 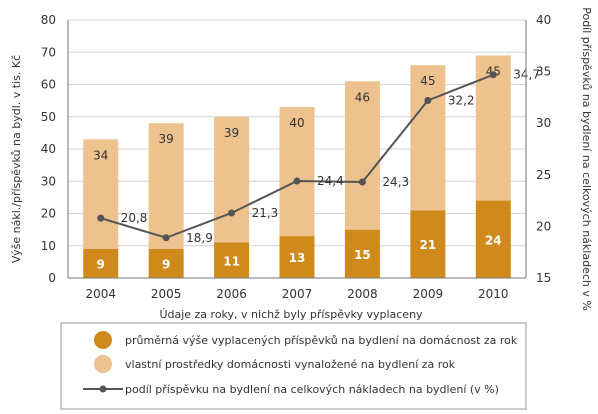 What do you see at coordinates (493, 294) in the screenshot?
I see `x-tick-label: 2010` at bounding box center [493, 294].